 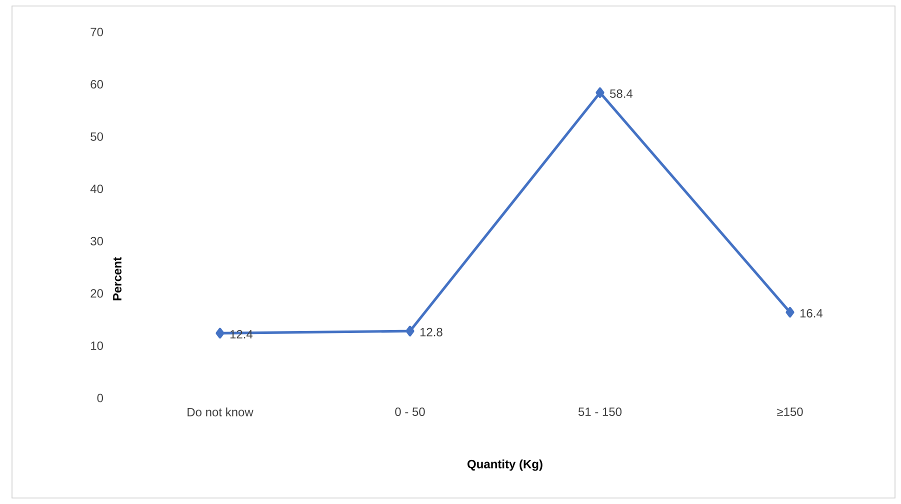 What do you see at coordinates (97, 84) in the screenshot?
I see `y-tick-label: 60` at bounding box center [97, 84].